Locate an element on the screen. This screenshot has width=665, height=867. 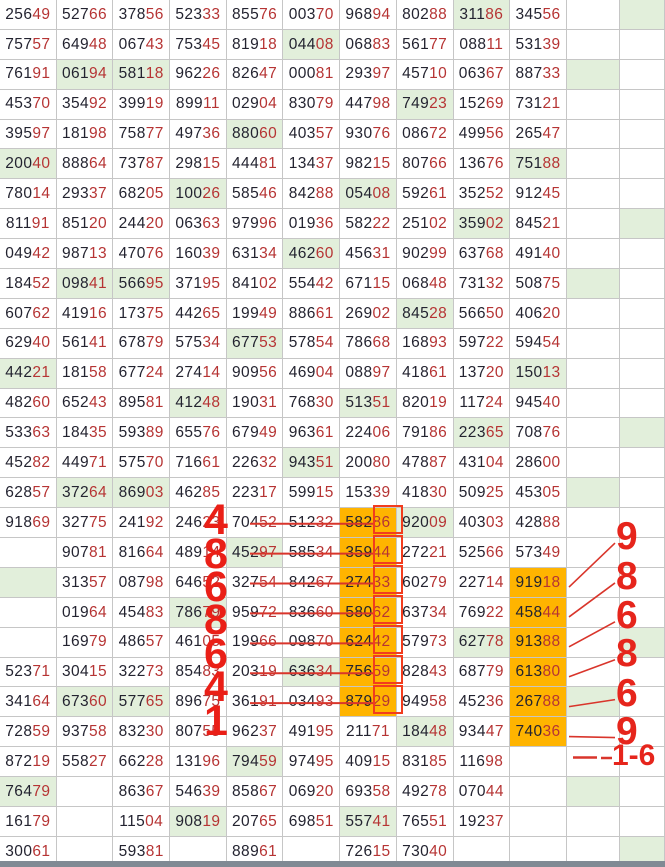
number-cell: 708 76 is located at coordinates (538, 433).